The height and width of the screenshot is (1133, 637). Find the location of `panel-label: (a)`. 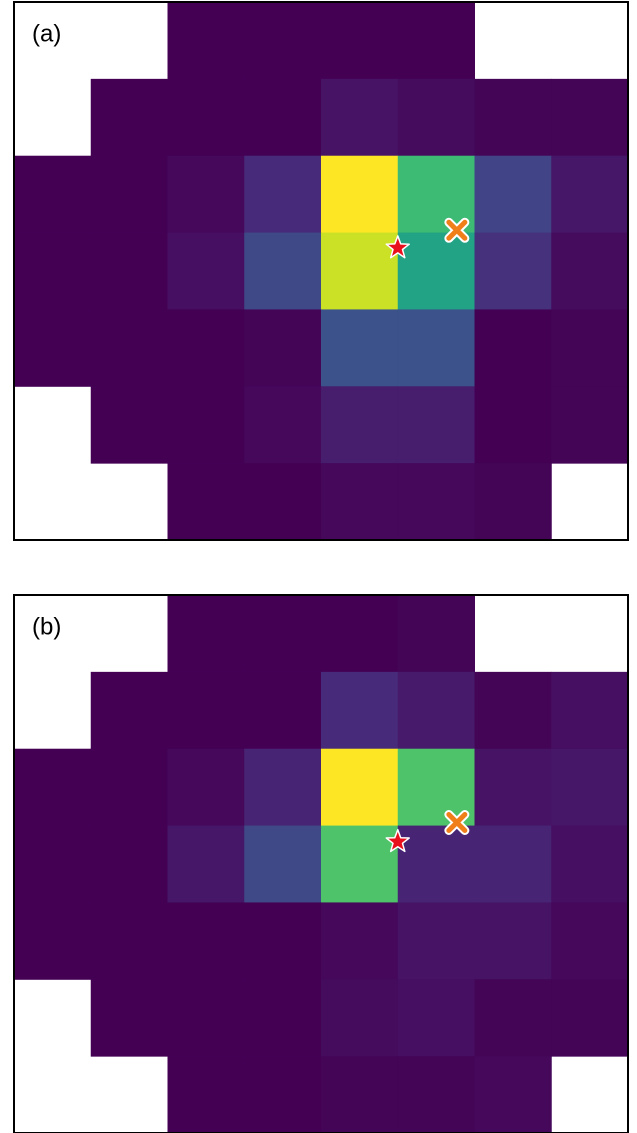

panel-label: (a) is located at coordinates (46, 33).